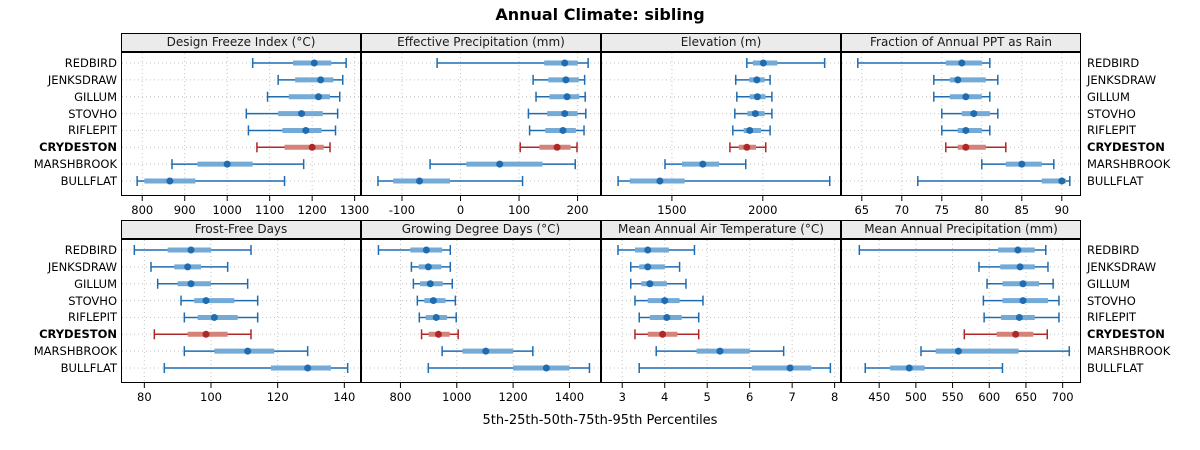 The image size is (1200, 450). I want to click on axis-tick-label: 0, so click(460, 210).